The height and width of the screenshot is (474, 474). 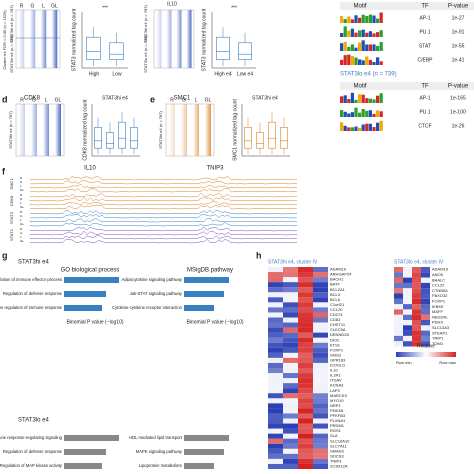 What do you see at coordinates (54, 6) in the screenshot?
I see `column-label: GL` at bounding box center [54, 6].